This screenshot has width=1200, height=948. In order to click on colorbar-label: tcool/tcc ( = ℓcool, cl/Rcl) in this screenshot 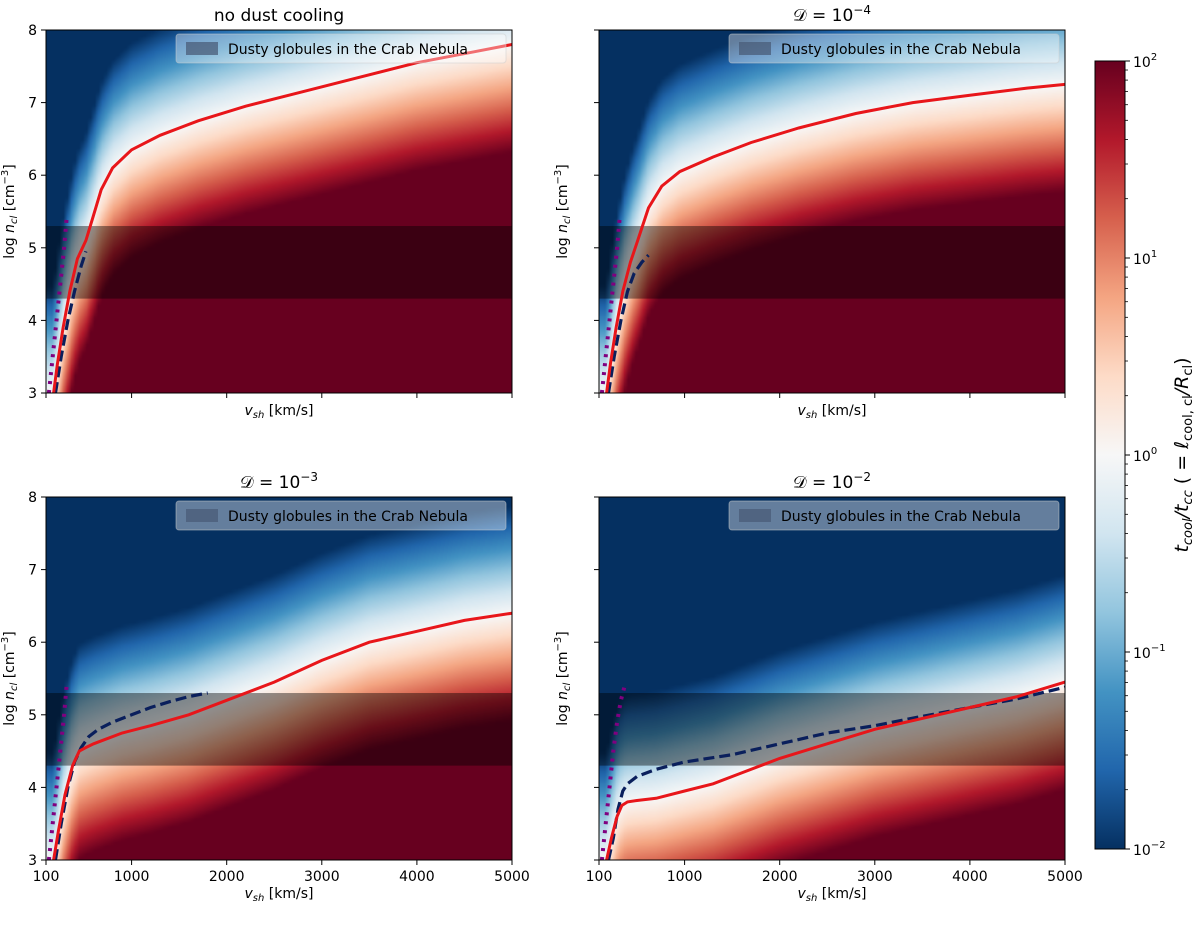, I will do `click(1183, 454)`.